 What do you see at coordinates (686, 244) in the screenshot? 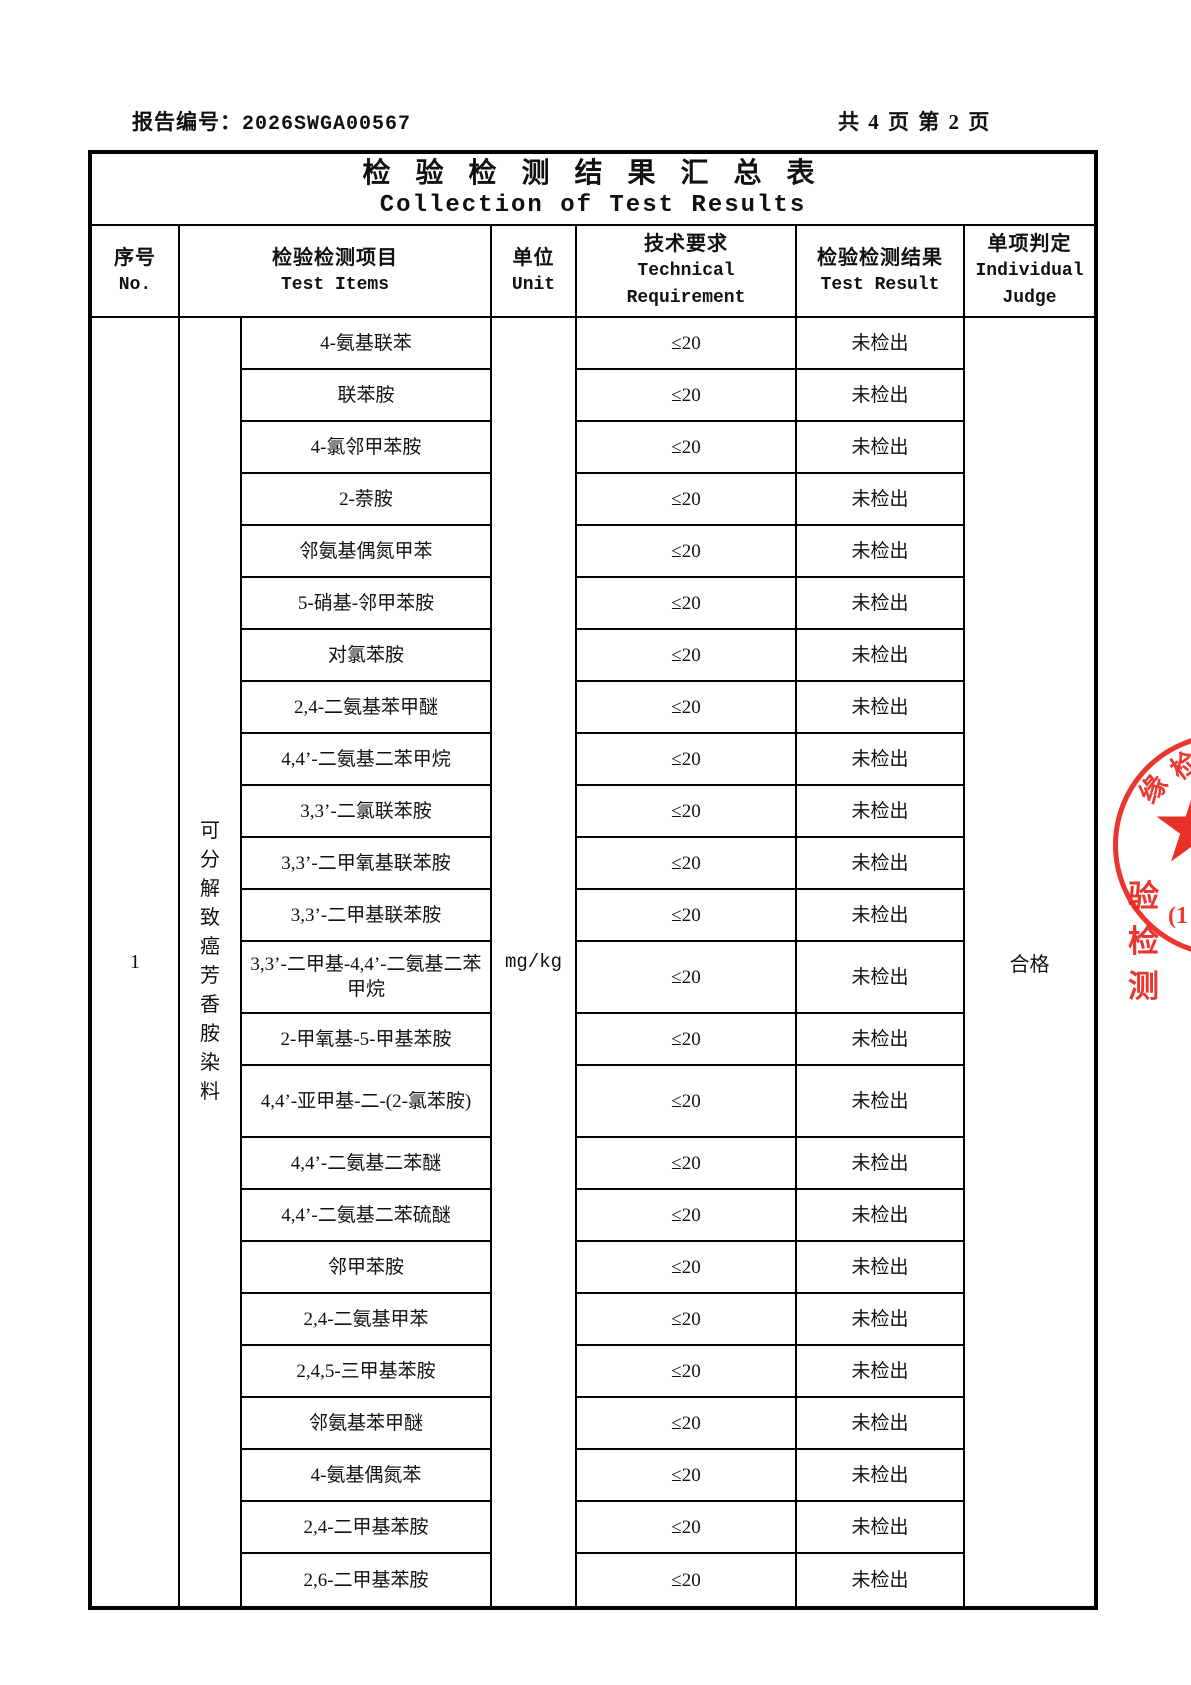
I see `column-header-requirement-cn: 技术要求` at bounding box center [686, 244].